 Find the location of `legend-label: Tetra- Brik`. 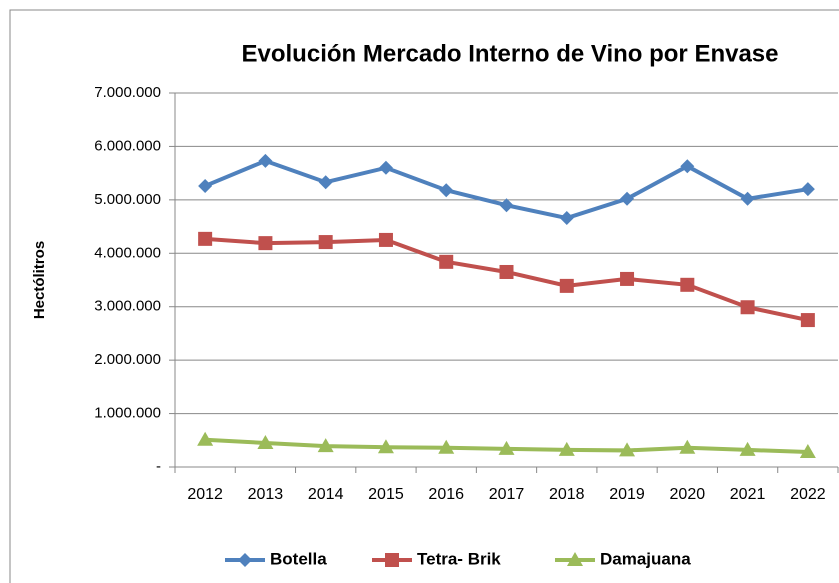

legend-label: Tetra- Brik is located at coordinates (459, 558).